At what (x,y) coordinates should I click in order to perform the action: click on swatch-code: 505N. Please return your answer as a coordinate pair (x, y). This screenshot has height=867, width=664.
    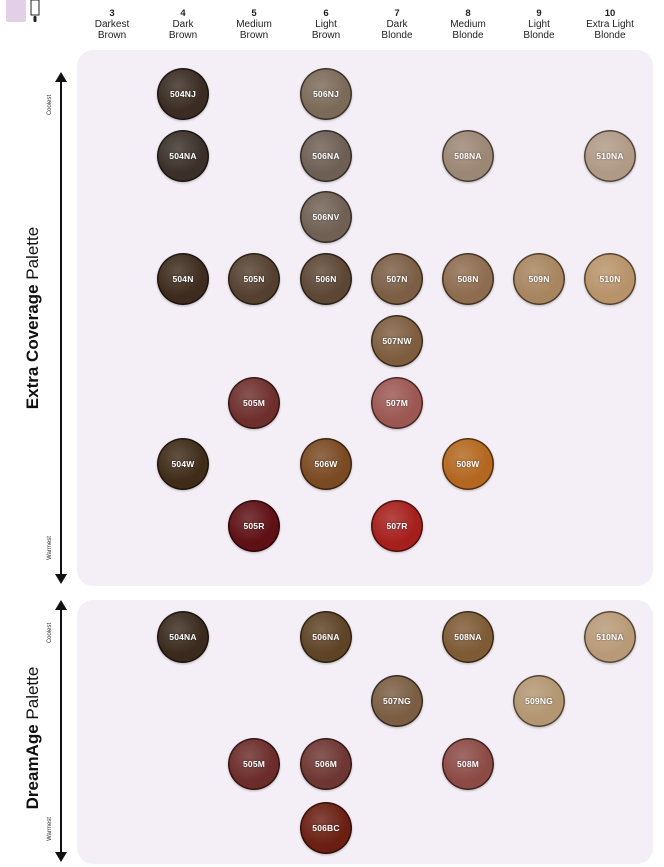
    Looking at the image, I should click on (254, 279).